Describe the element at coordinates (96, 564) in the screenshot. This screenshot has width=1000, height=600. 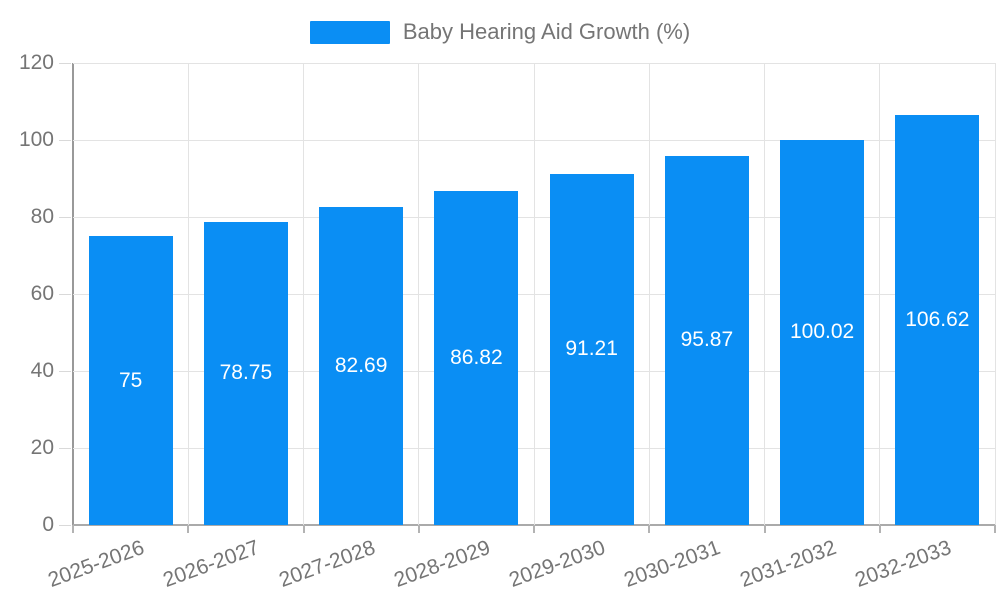
I see `x-axis-category-label: 2025-2026` at that location.